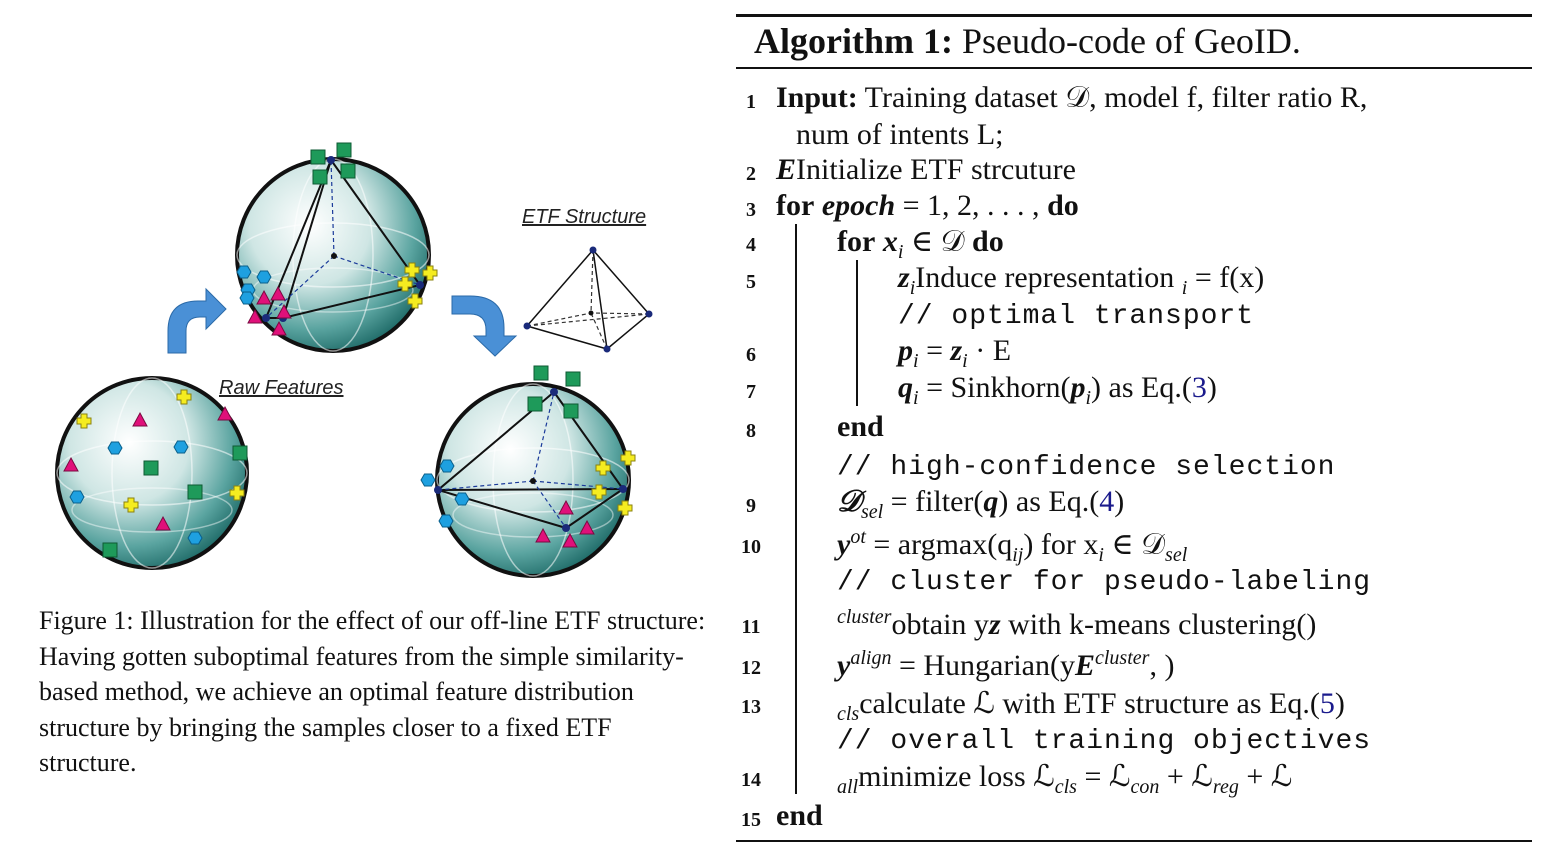 This screenshot has height=866, width=1556. I want to click on token-text: Induce representation, so click(1048, 277).